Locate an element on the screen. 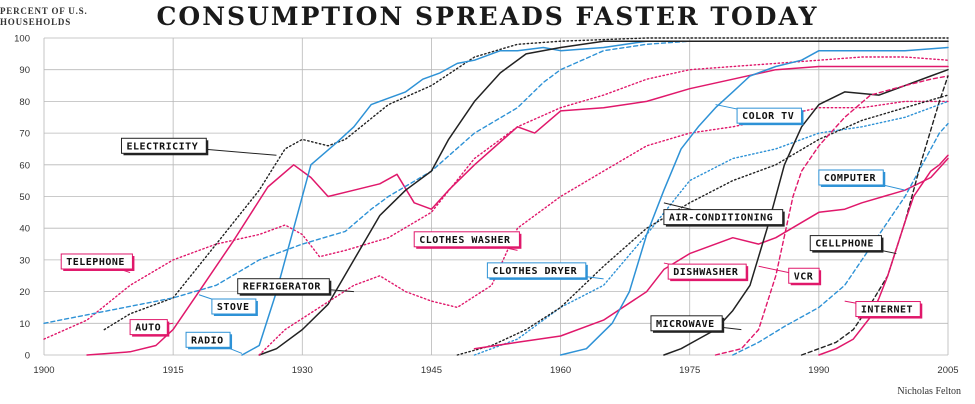 The height and width of the screenshot is (404, 975). label-telephone: TELEPHONE is located at coordinates (97, 263).